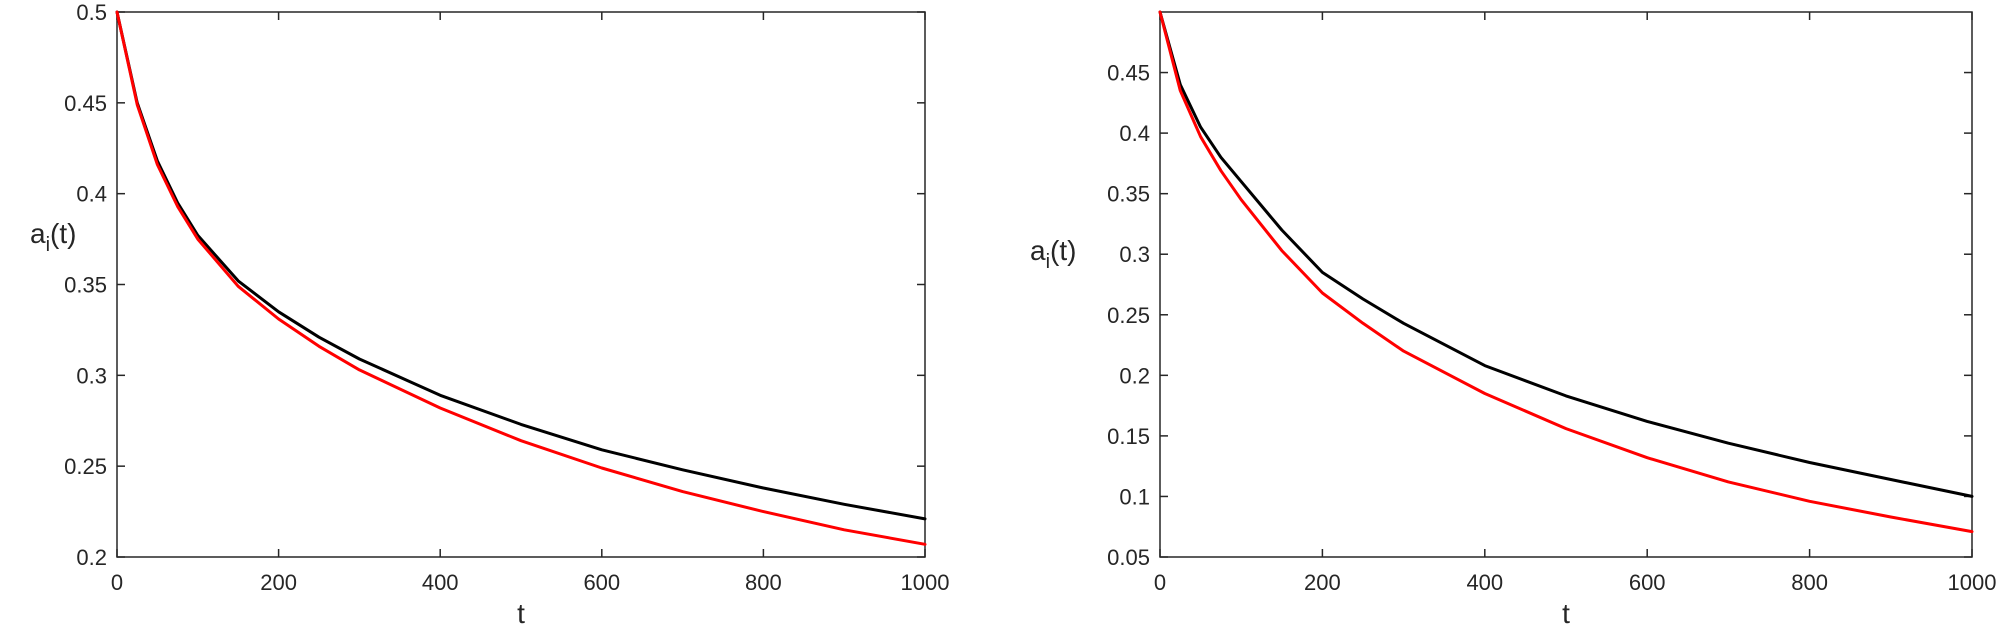 This screenshot has height=634, width=2000. Describe the element at coordinates (1134, 496) in the screenshot. I see `y-tick-label-right: 0.1` at that location.